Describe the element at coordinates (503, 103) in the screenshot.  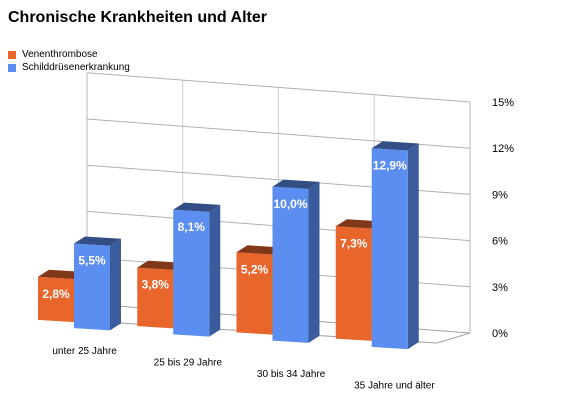
I see `y-tick-label: 15%` at that location.